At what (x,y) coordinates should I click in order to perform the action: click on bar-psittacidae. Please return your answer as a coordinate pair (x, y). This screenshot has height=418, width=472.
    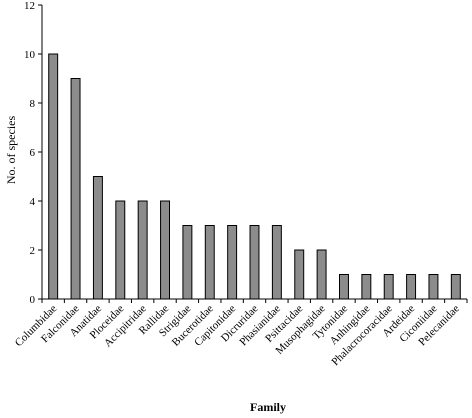
    Looking at the image, I should click on (299, 274).